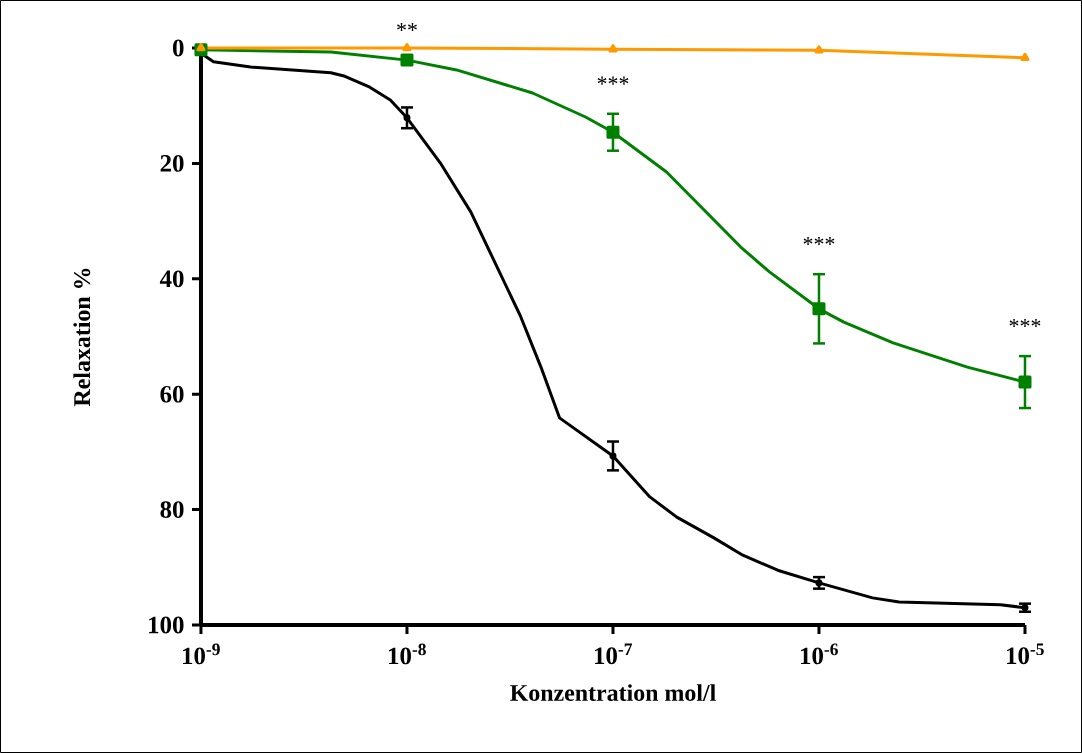  Describe the element at coordinates (613, 693) in the screenshot. I see `x-axis-title: Konzentration mol/l` at that location.